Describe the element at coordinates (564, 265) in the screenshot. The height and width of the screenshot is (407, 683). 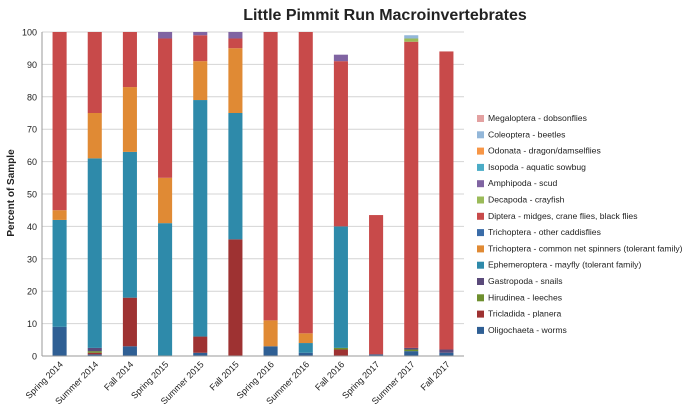
I see `legend-entry: Ephemeroptera - mayfly (tolerant family)` at that location.